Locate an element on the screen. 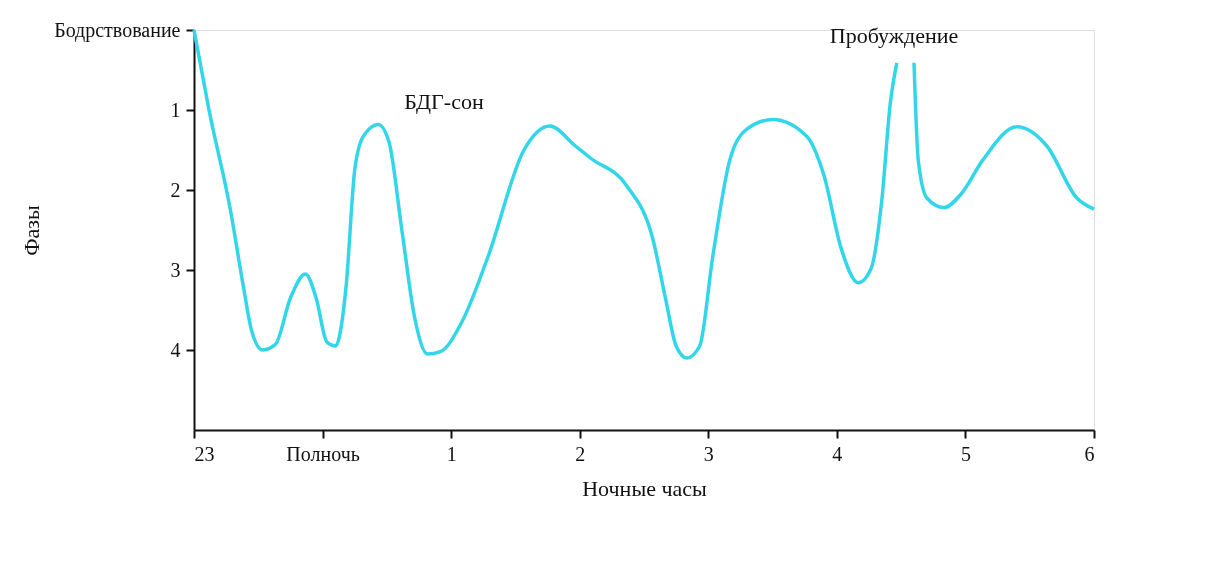 This screenshot has width=1219, height=566. x-tick-label: 3 is located at coordinates (708, 453).